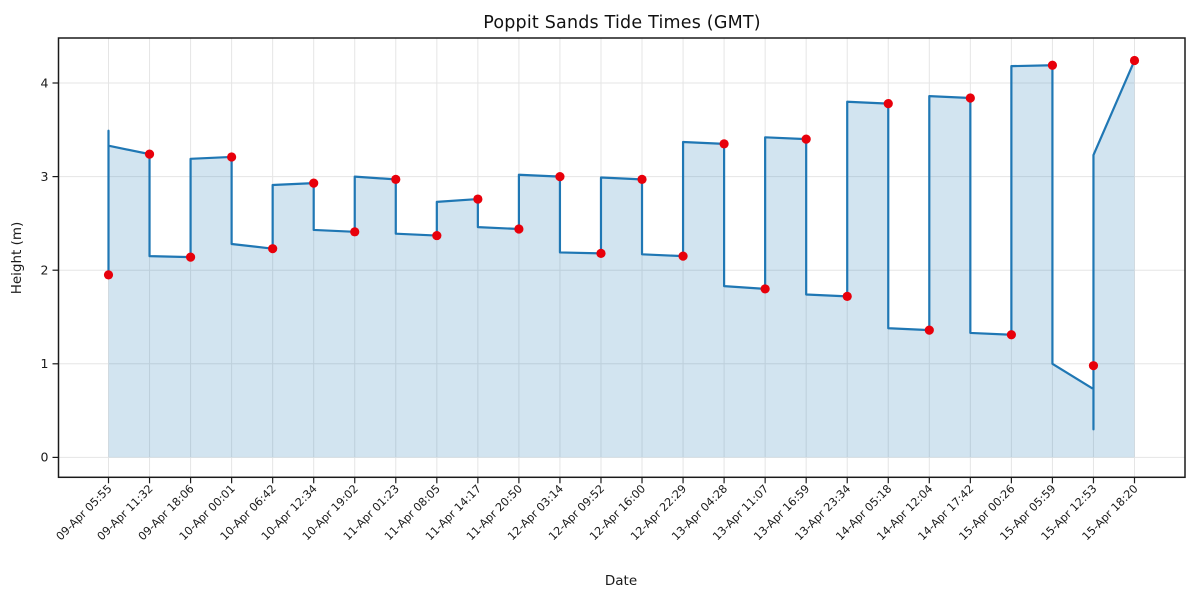  What do you see at coordinates (622, 23) in the screenshot?
I see `chart-title: Poppit Sands Tide Times (GMT)` at bounding box center [622, 23].